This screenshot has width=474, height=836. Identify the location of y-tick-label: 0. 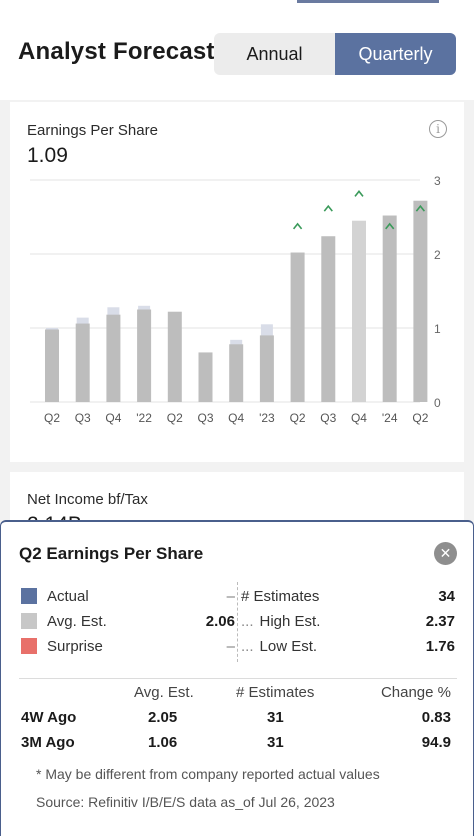
(437, 403).